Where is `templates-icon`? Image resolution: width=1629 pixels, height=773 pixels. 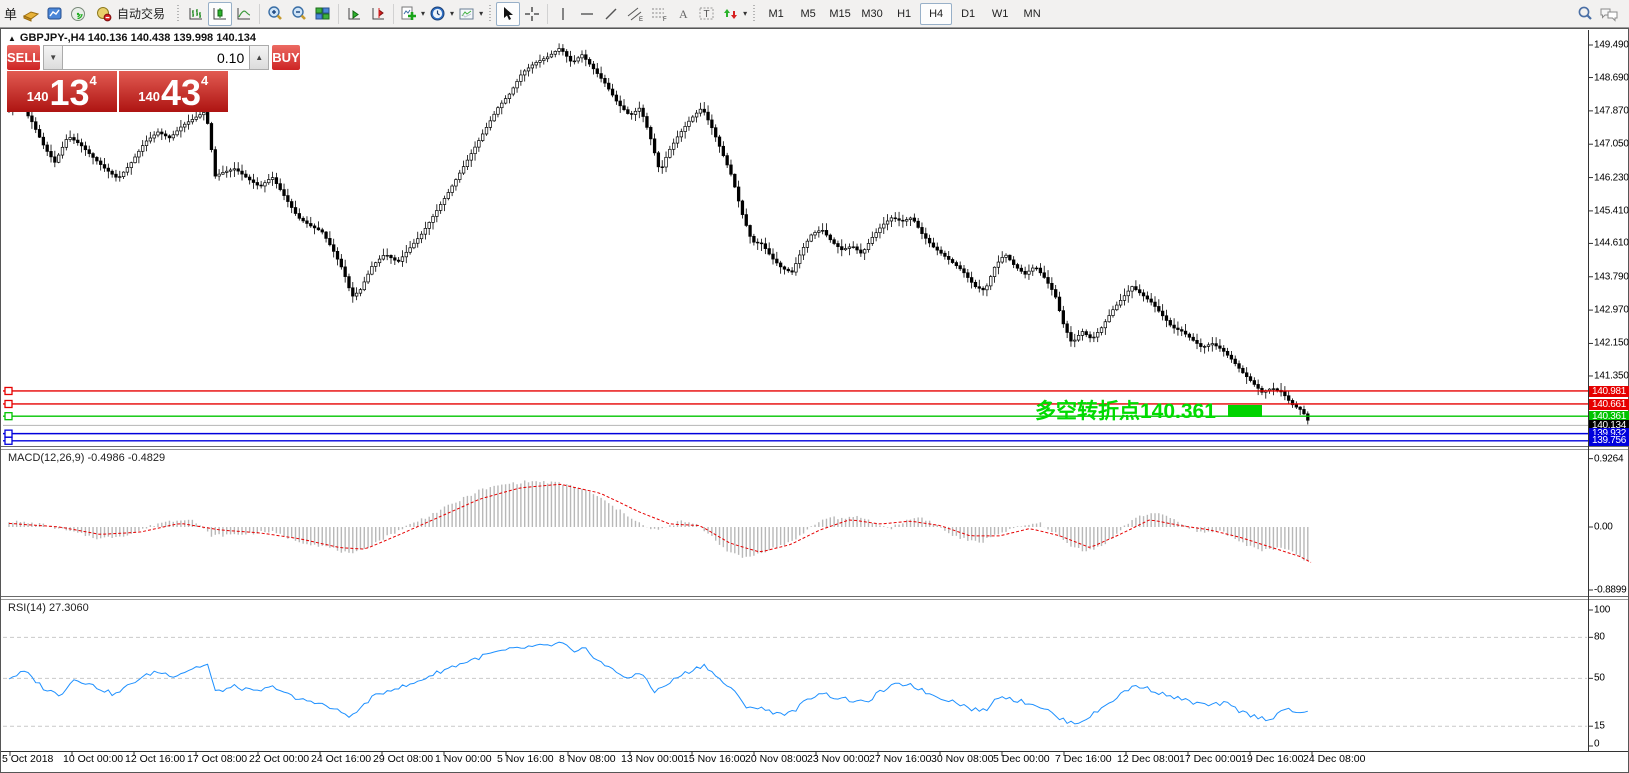 templates-icon is located at coordinates (467, 14).